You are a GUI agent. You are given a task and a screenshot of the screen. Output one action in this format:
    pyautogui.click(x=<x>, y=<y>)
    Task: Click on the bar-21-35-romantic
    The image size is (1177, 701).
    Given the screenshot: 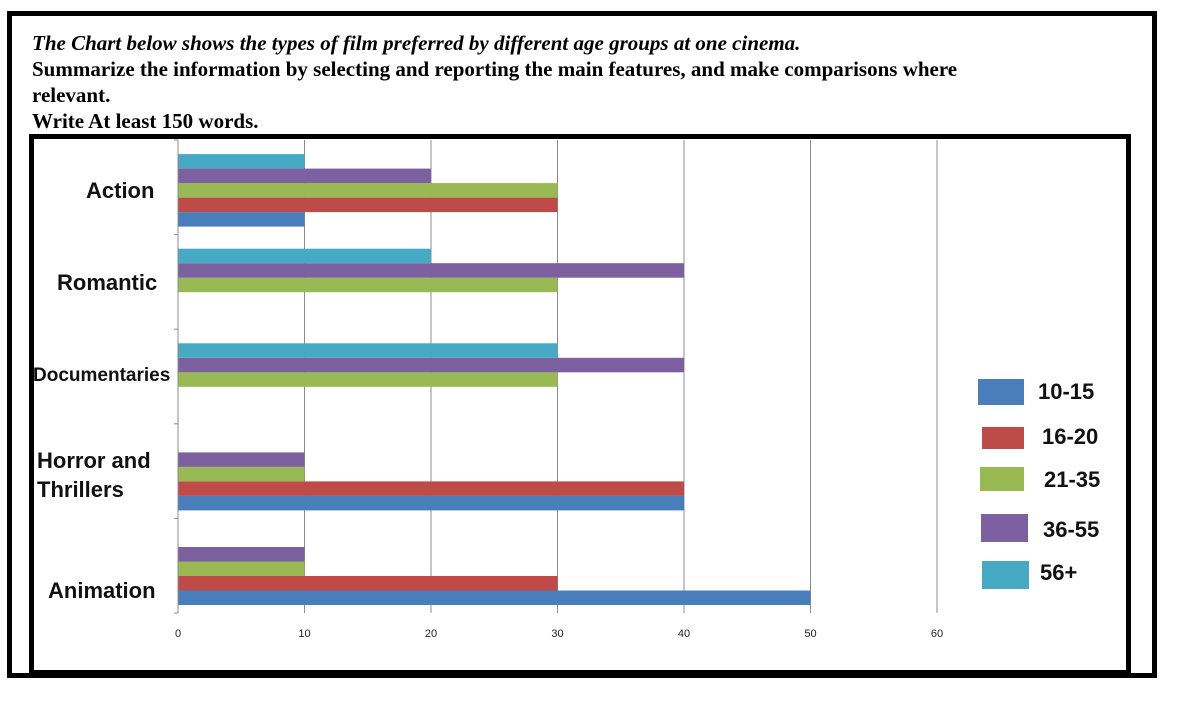 What is the action you would take?
    pyautogui.click(x=368, y=285)
    